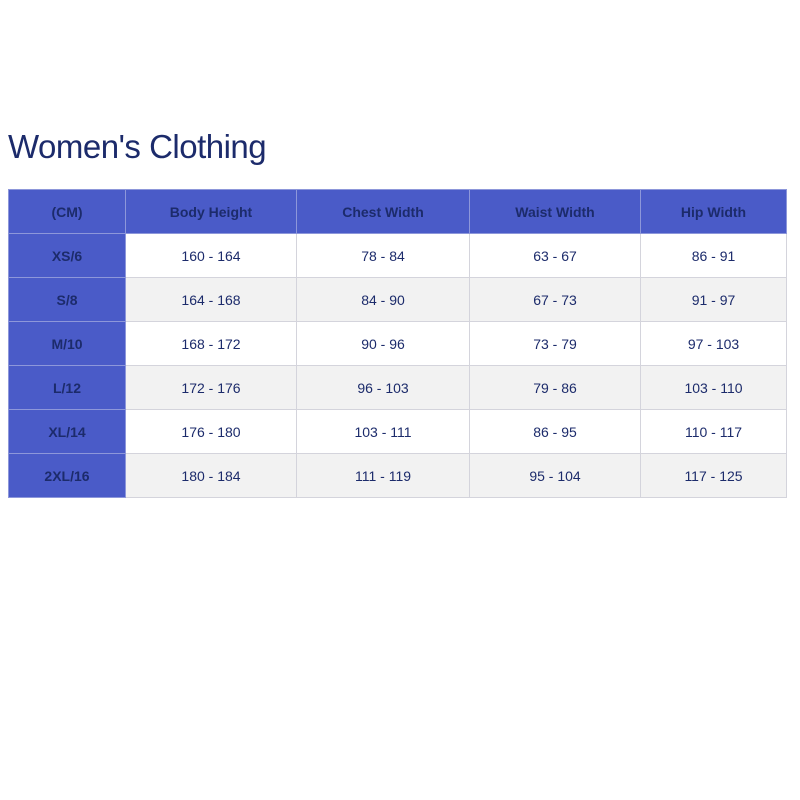 This screenshot has width=800, height=800. What do you see at coordinates (713, 299) in the screenshot?
I see `cell-hip-width: 91 - 97` at bounding box center [713, 299].